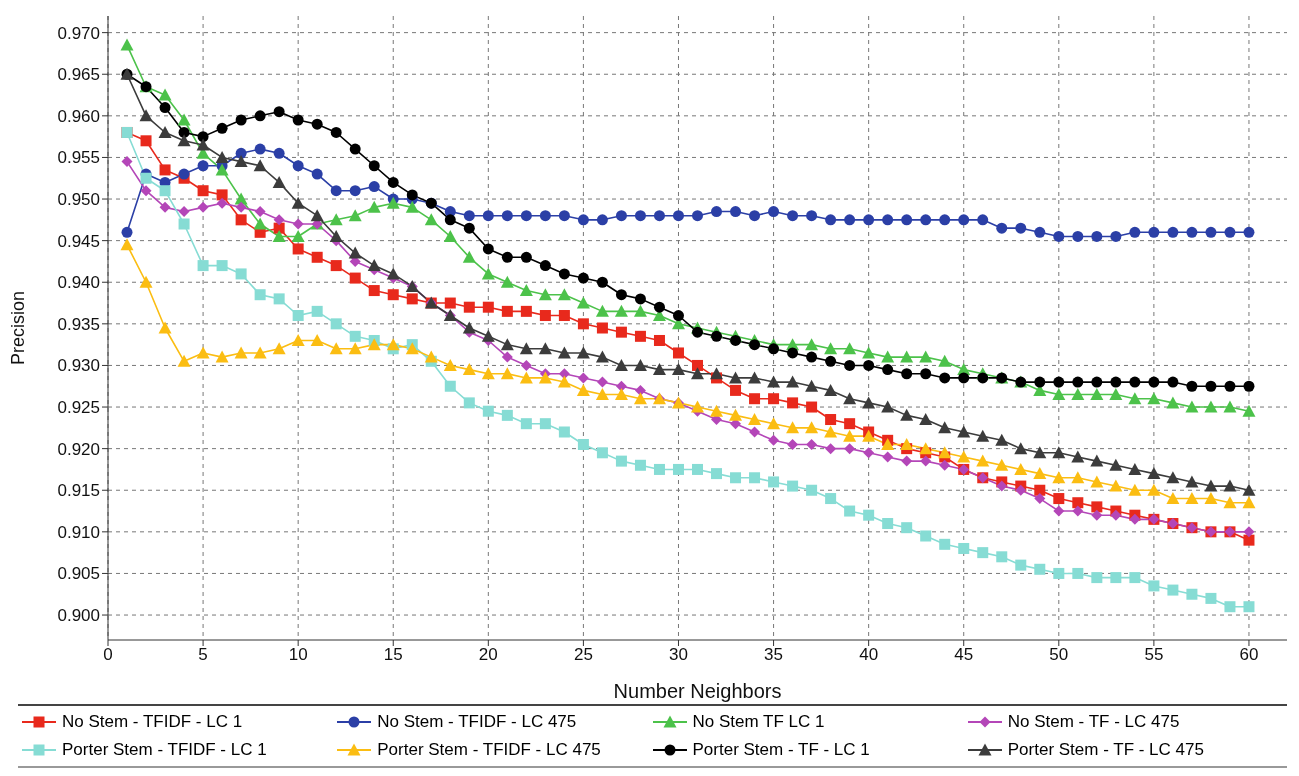  What do you see at coordinates (164, 750) in the screenshot?
I see `legend-label: Porter Stem - TFIDF - LC 1` at bounding box center [164, 750].